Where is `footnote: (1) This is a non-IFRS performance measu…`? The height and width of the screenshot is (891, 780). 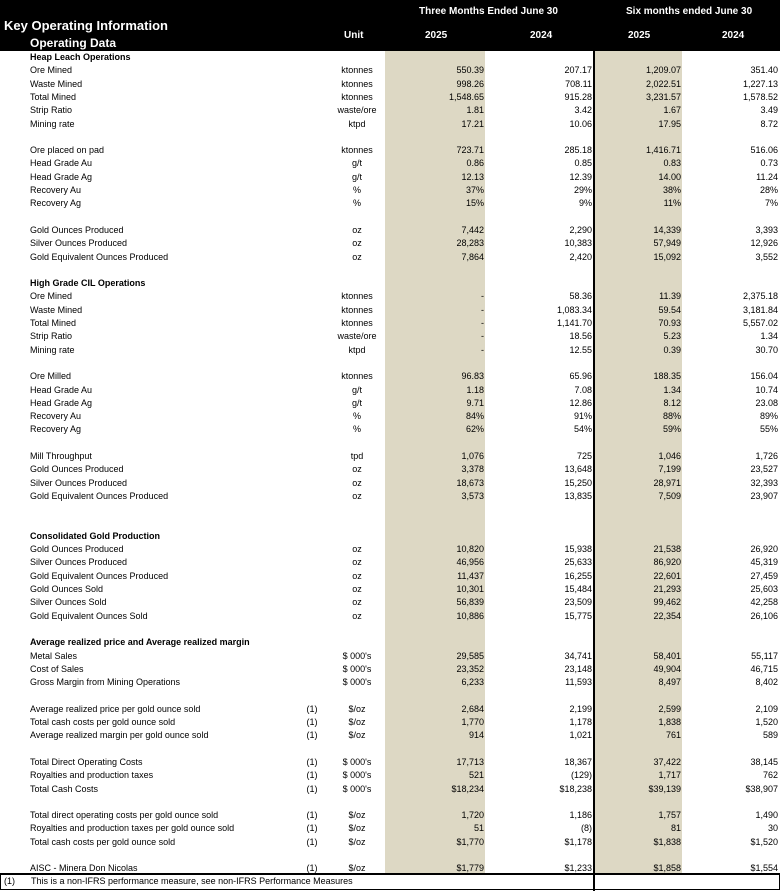
footnote: (1) This is a non-IFRS performance measu… is located at coordinates (390, 882).